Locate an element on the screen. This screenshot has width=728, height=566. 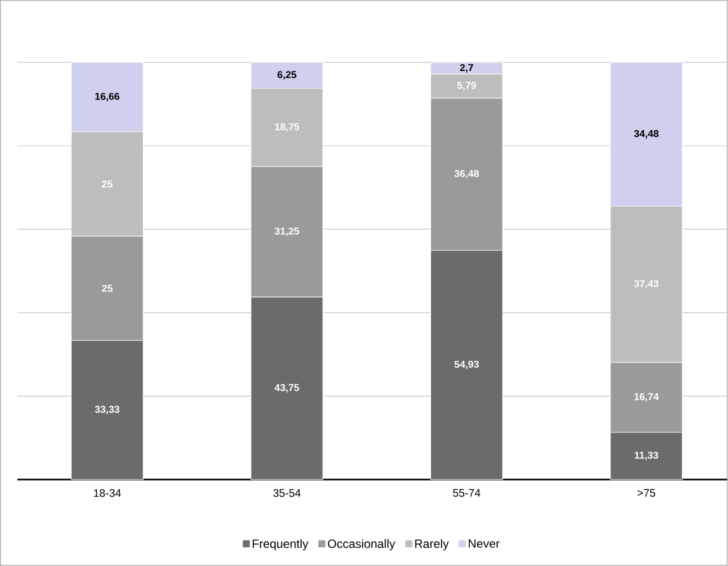
data-label: 16,66 is located at coordinates (107, 97).